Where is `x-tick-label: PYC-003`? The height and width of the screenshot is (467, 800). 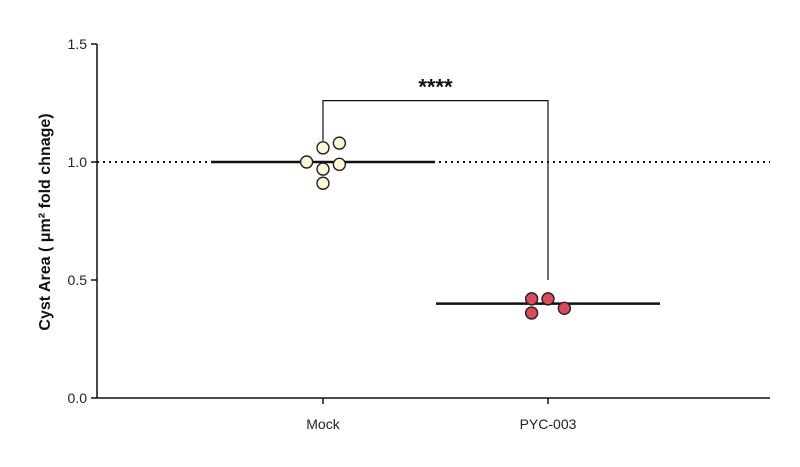 x-tick-label: PYC-003 is located at coordinates (548, 424).